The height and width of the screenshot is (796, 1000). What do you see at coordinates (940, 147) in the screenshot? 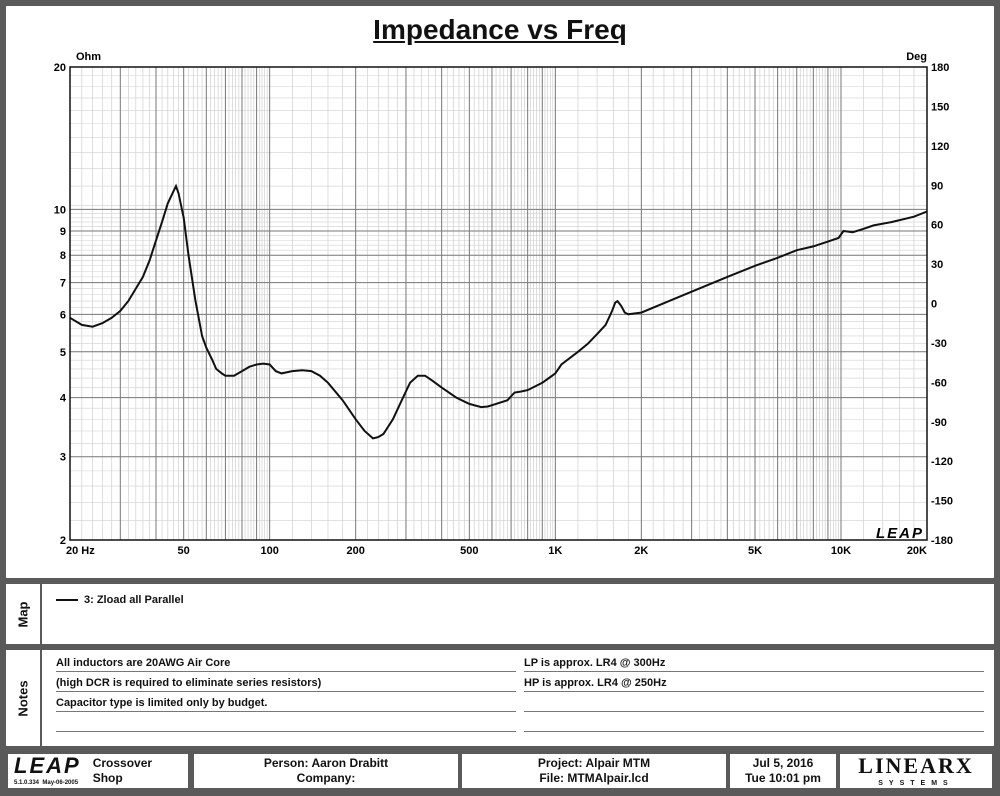
I see `y2-tick-label: 120` at bounding box center [940, 147].